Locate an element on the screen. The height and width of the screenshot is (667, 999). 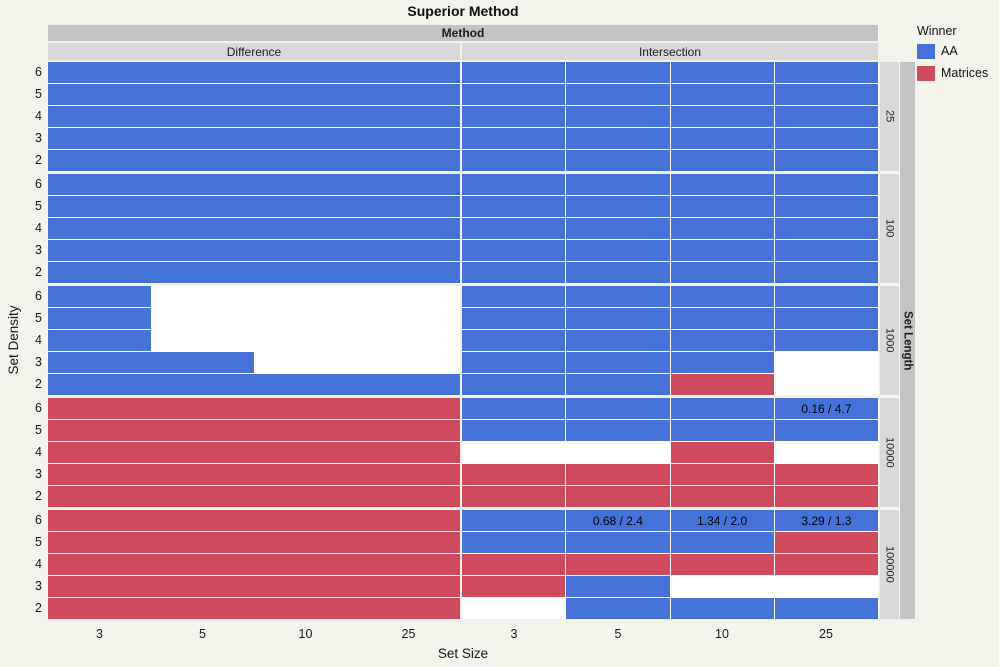
legend-entry-matrices: Matrices is located at coordinates (952, 73).